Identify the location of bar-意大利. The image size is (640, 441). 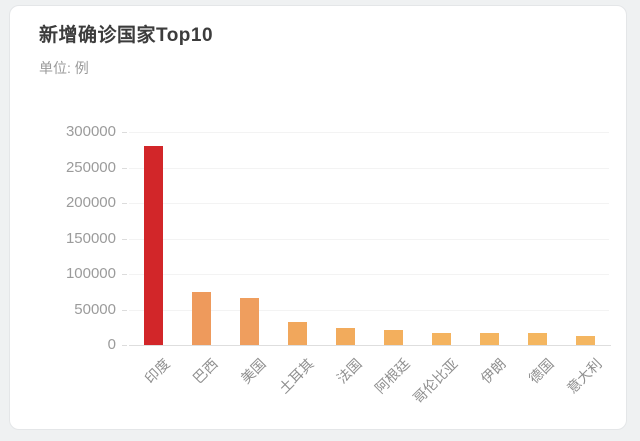
(585, 340).